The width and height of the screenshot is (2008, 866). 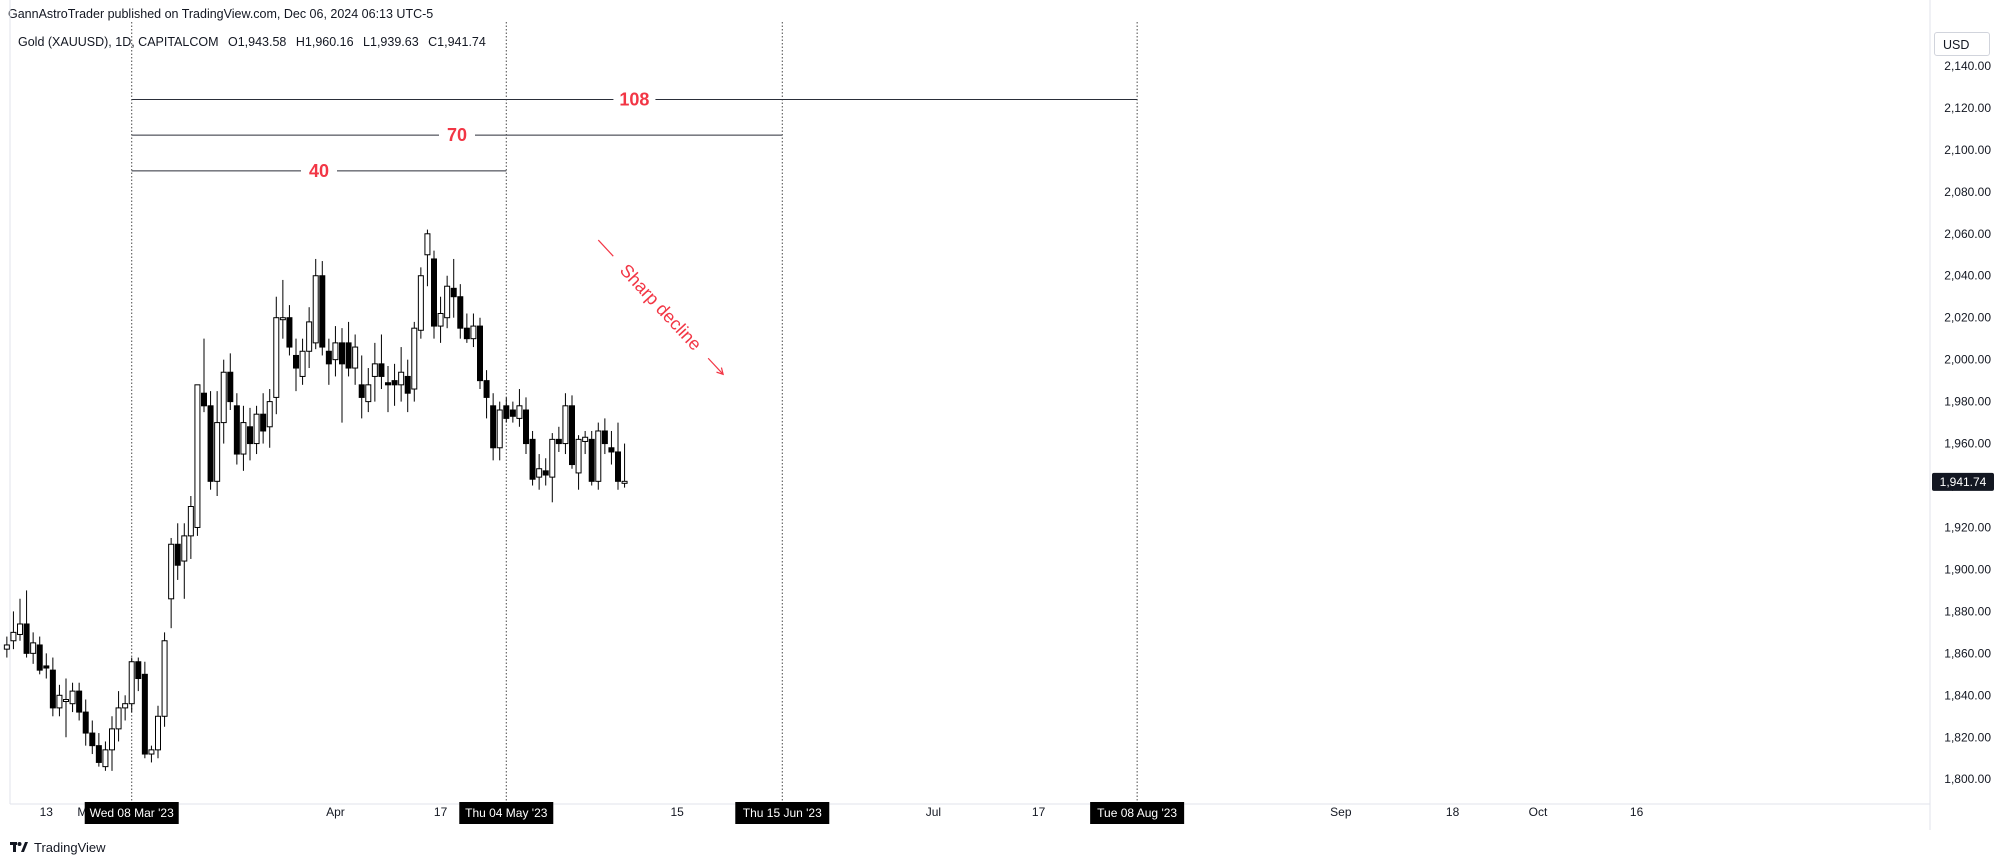 I want to click on time-tick-label: 16, so click(x=1637, y=812).